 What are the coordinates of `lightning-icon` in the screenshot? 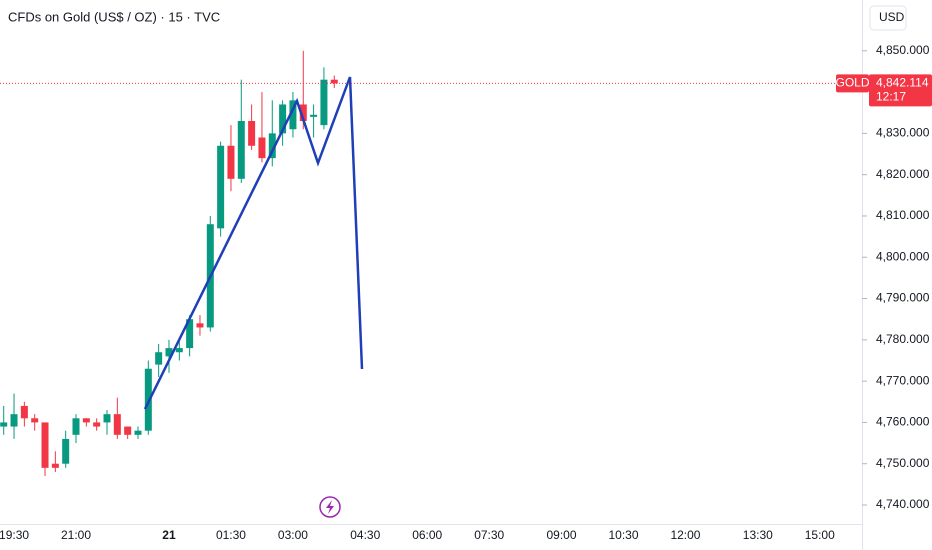 It's located at (330, 507).